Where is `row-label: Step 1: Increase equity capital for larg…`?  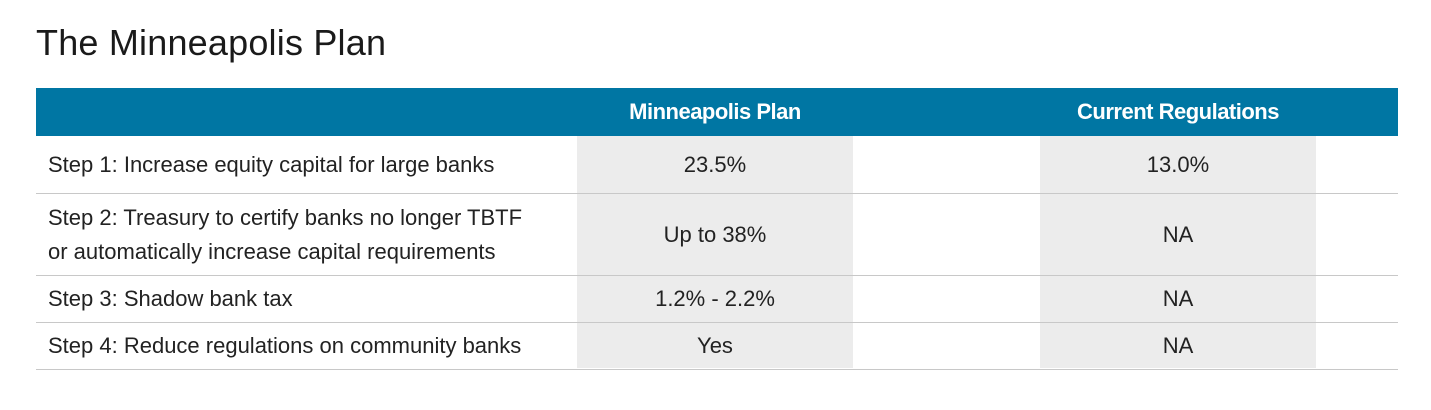 row-label: Step 1: Increase equity capital for larg… is located at coordinates (271, 164).